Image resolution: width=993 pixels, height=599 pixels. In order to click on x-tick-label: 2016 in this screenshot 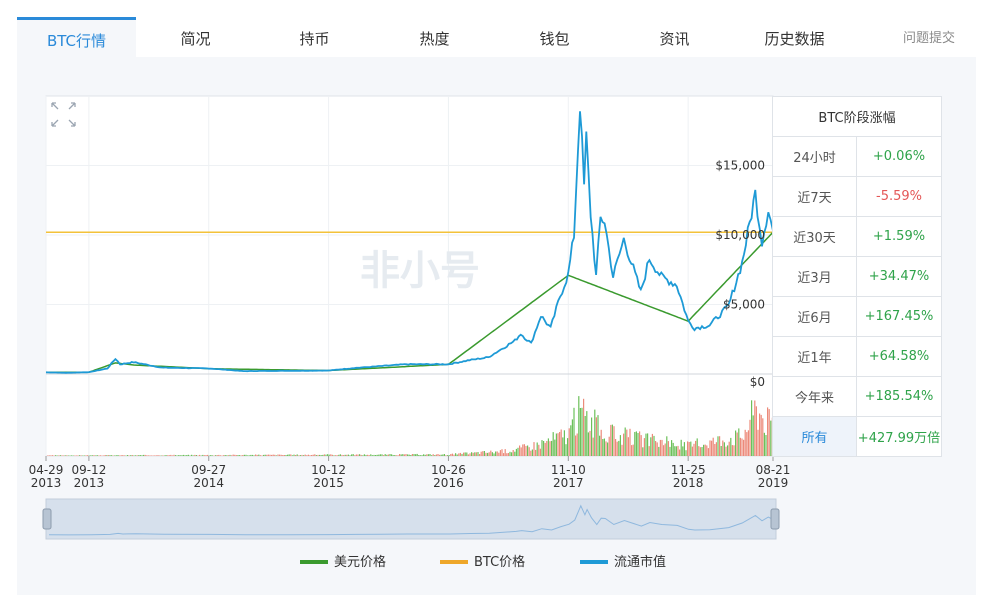, I will do `click(448, 483)`.